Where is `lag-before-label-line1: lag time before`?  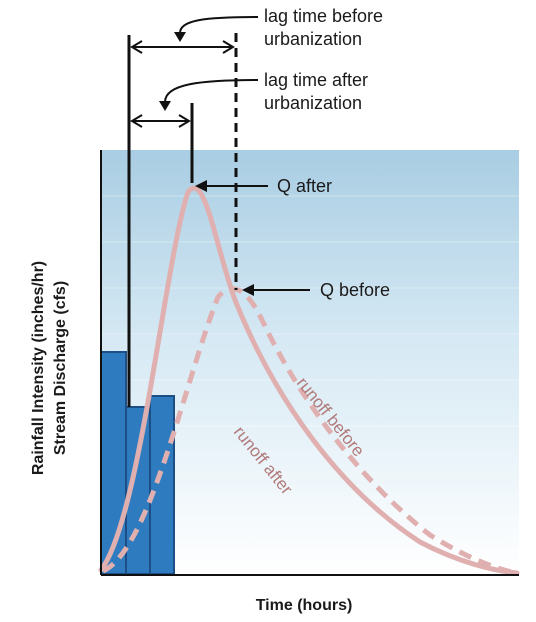 lag-before-label-line1: lag time before is located at coordinates (323, 16).